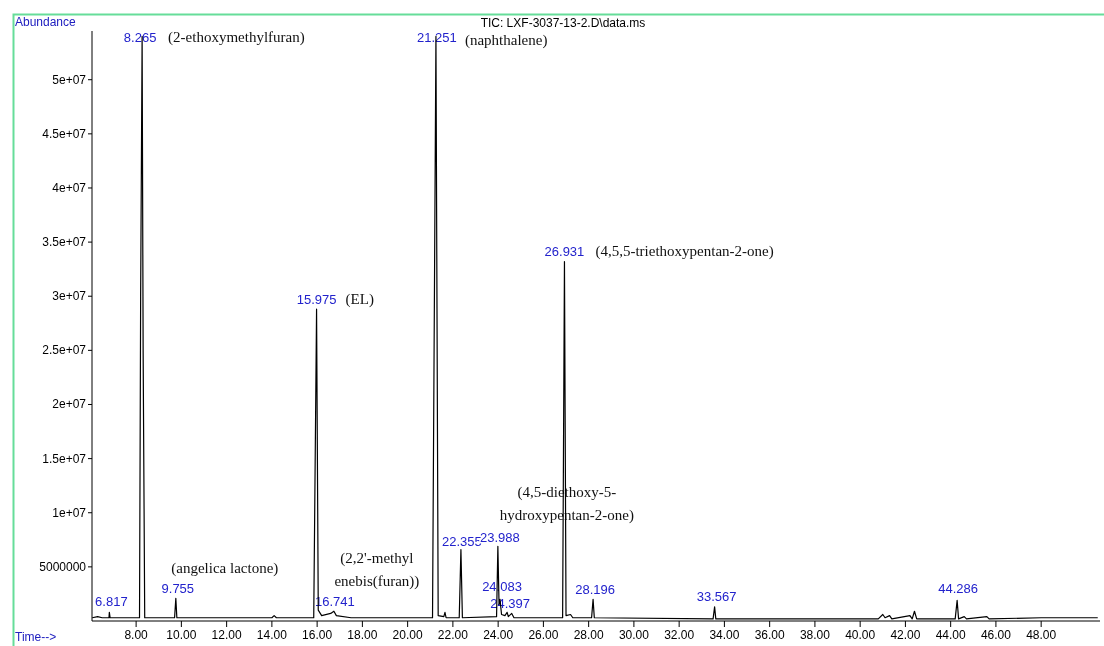  I want to click on x-tick-label: 16.00, so click(317, 635).